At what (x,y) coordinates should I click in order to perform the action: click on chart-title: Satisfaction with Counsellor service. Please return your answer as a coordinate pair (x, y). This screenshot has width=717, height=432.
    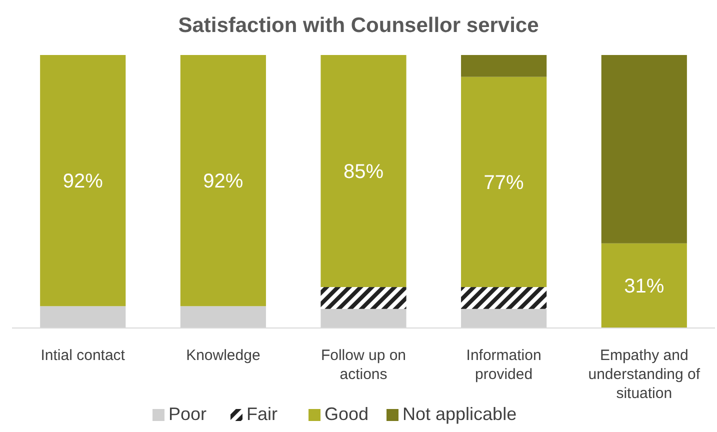
    Looking at the image, I should click on (358, 25).